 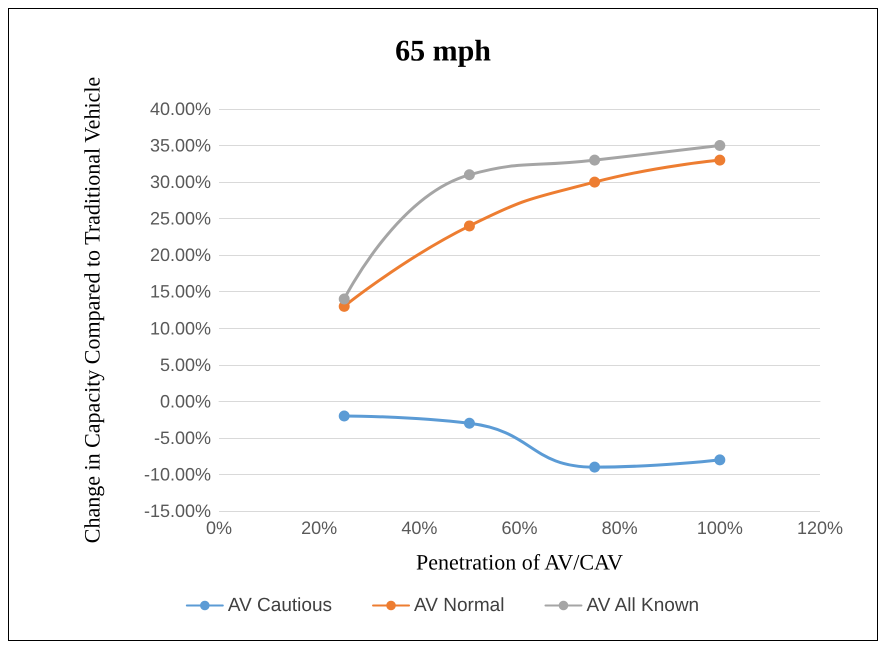 I want to click on chart-title: 65 mph, so click(x=443, y=51).